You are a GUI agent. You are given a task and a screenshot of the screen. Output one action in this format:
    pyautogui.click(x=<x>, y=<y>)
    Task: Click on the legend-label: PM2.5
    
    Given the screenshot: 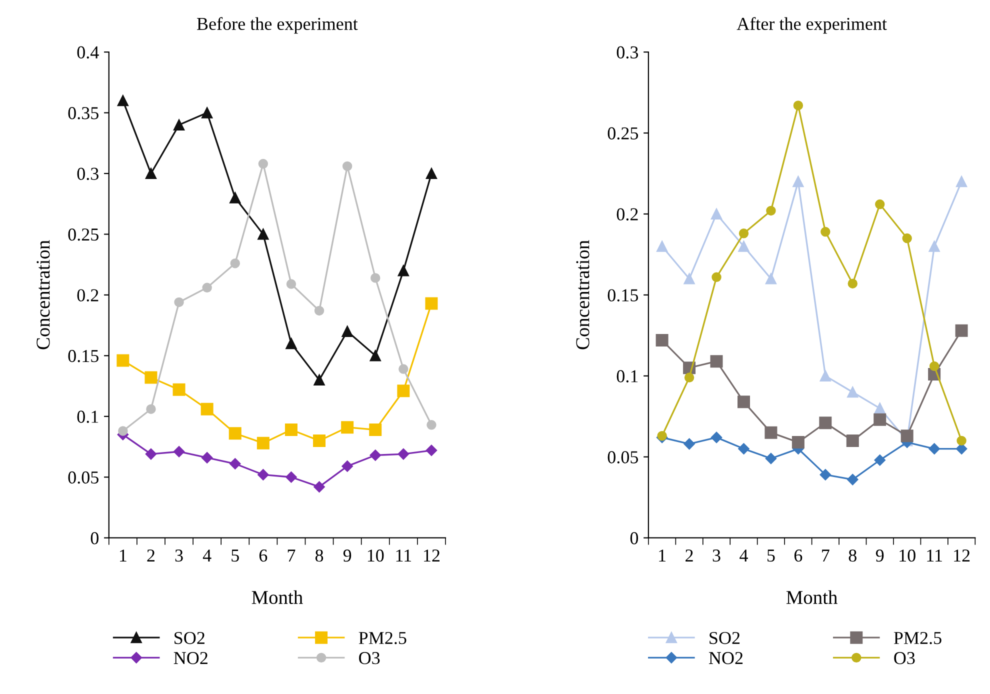 What is the action you would take?
    pyautogui.click(x=918, y=638)
    